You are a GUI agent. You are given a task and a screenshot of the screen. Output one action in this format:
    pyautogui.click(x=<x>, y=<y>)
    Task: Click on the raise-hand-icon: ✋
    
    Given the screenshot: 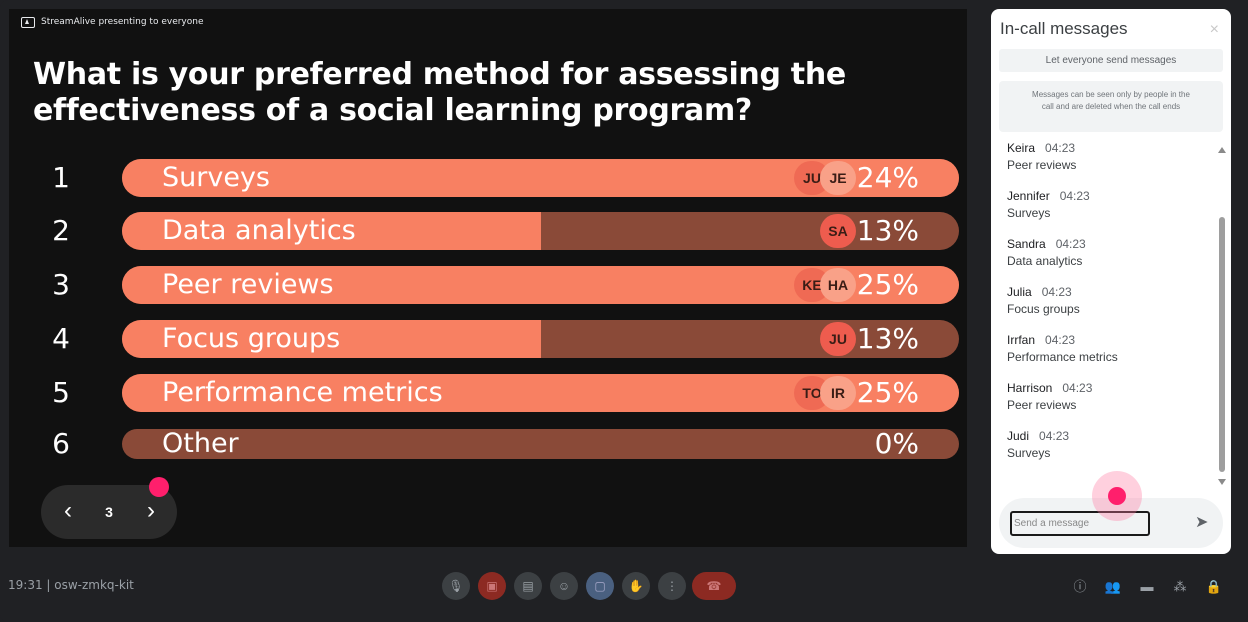 What is the action you would take?
    pyautogui.click(x=636, y=586)
    